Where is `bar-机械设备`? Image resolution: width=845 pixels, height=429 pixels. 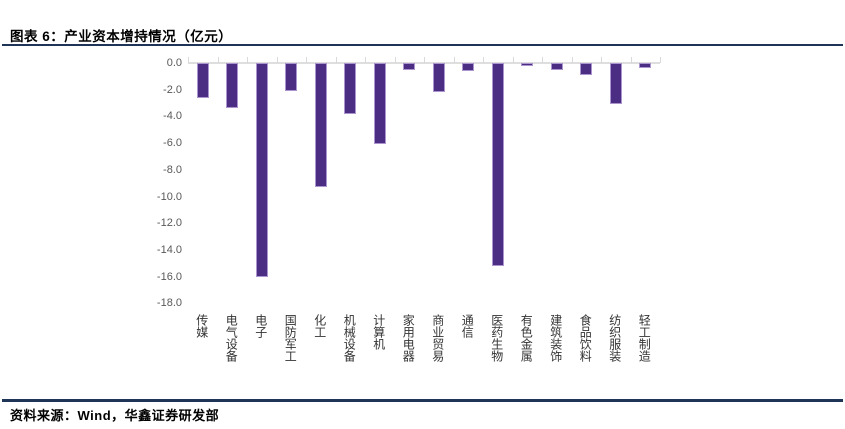 bar-机械设备 is located at coordinates (350, 88).